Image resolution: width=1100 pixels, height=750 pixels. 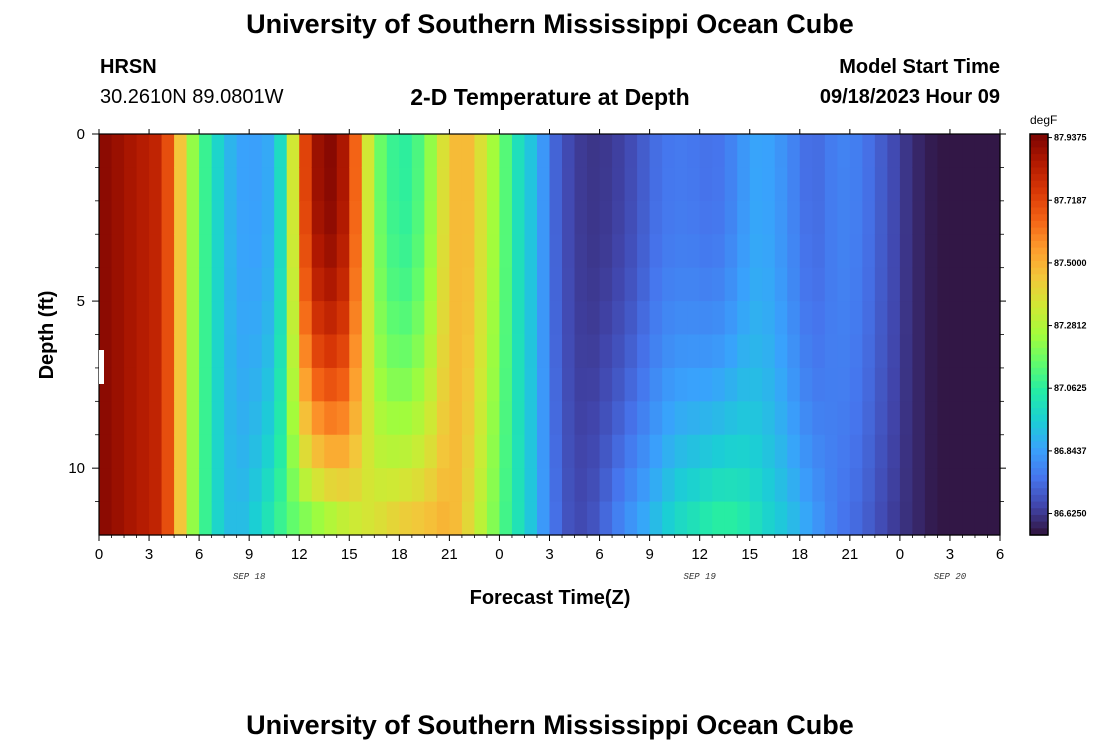 What do you see at coordinates (128, 67) in the screenshot?
I see `station-name: HRSN` at bounding box center [128, 67].